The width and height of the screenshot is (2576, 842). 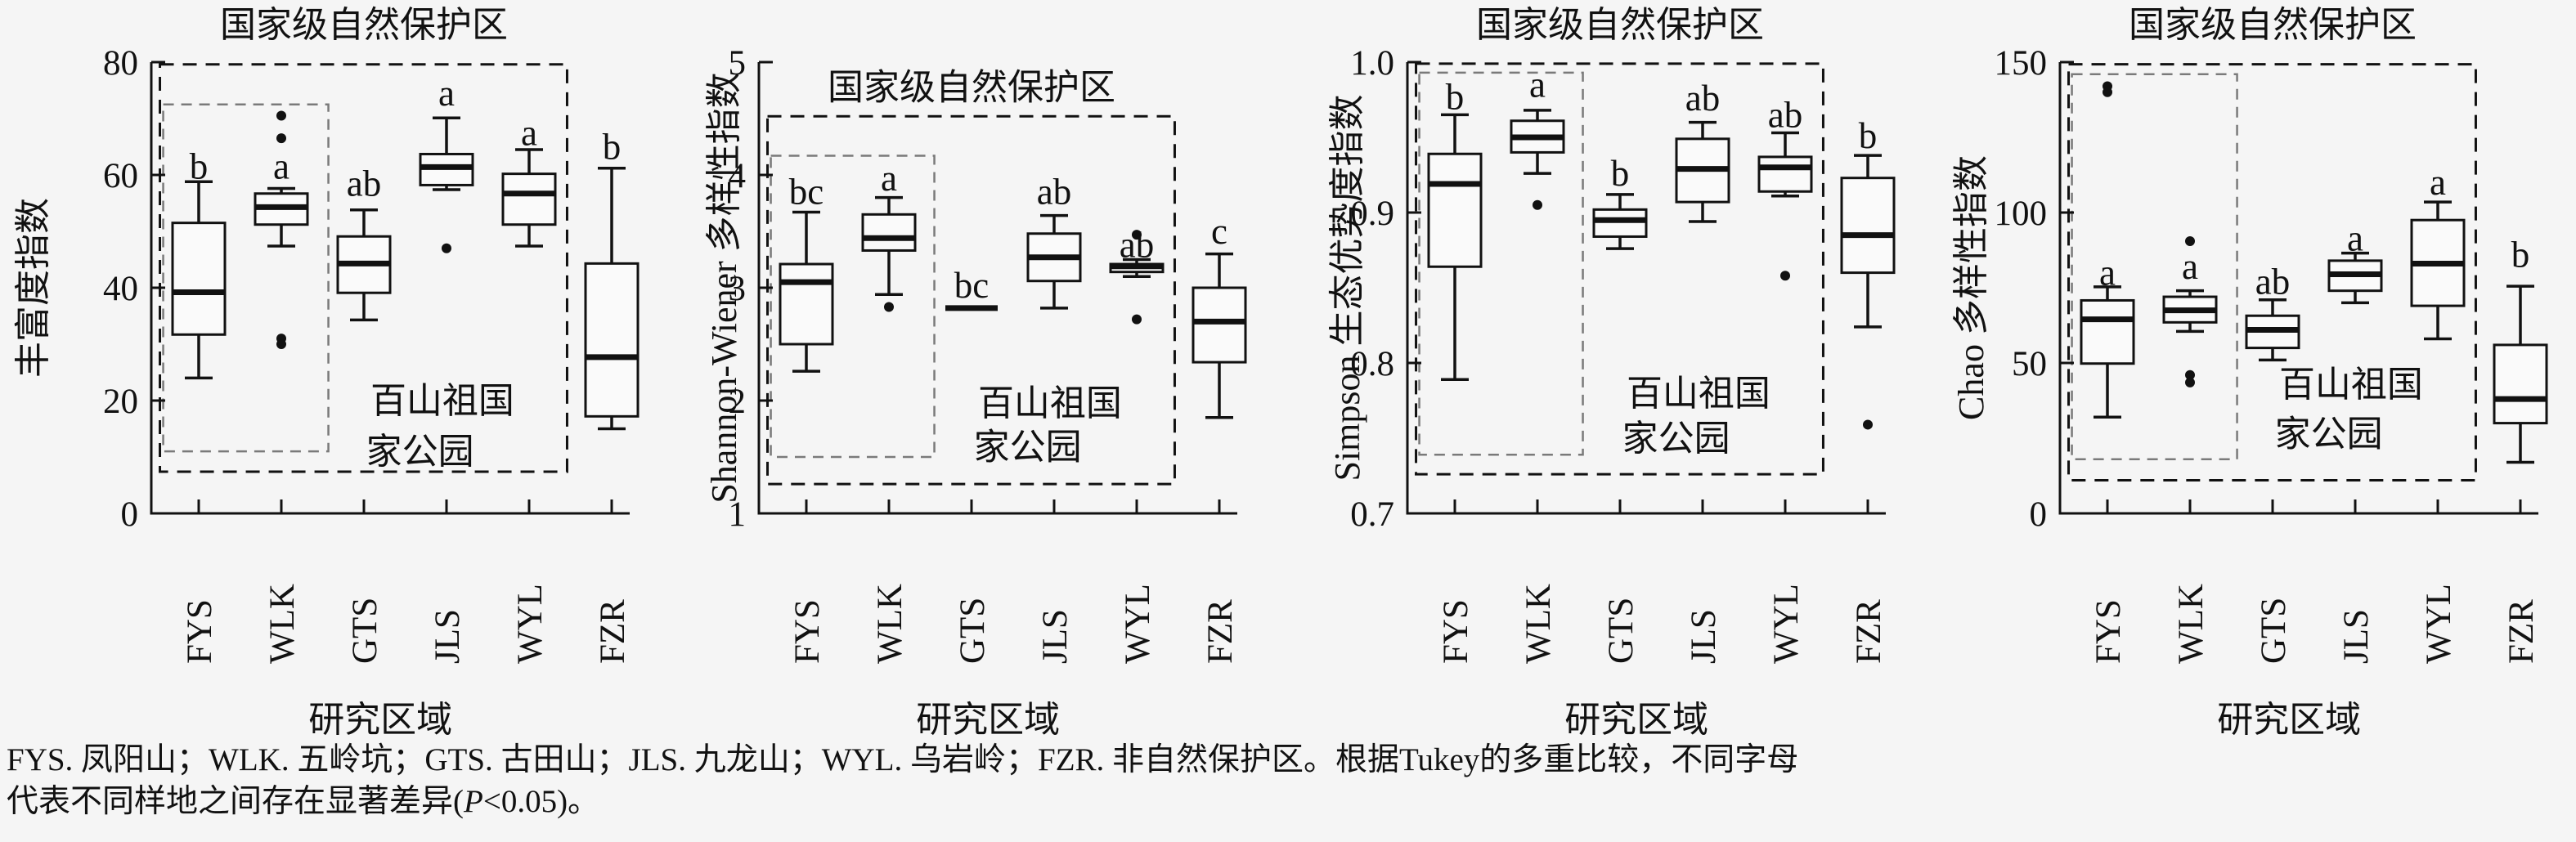 What do you see at coordinates (2030, 364) in the screenshot?
I see `y-tick-label: 50` at bounding box center [2030, 364].